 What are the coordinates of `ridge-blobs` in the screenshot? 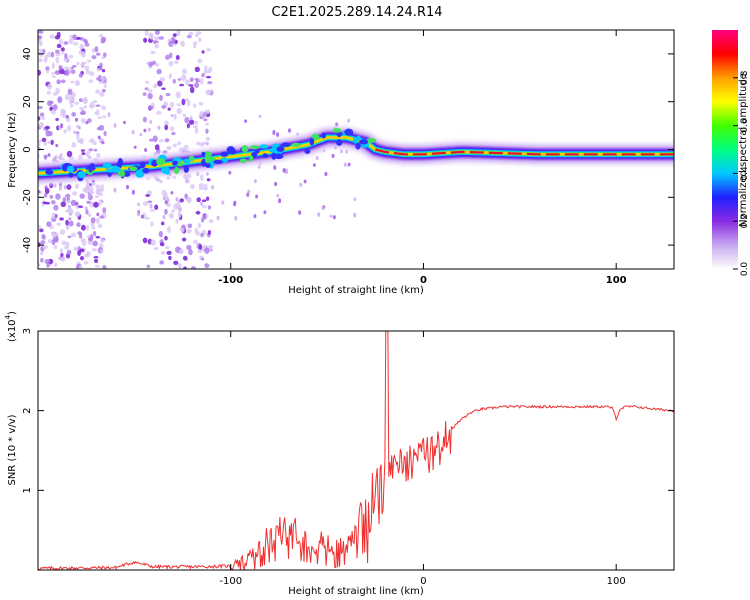 It's located at (211, 155).